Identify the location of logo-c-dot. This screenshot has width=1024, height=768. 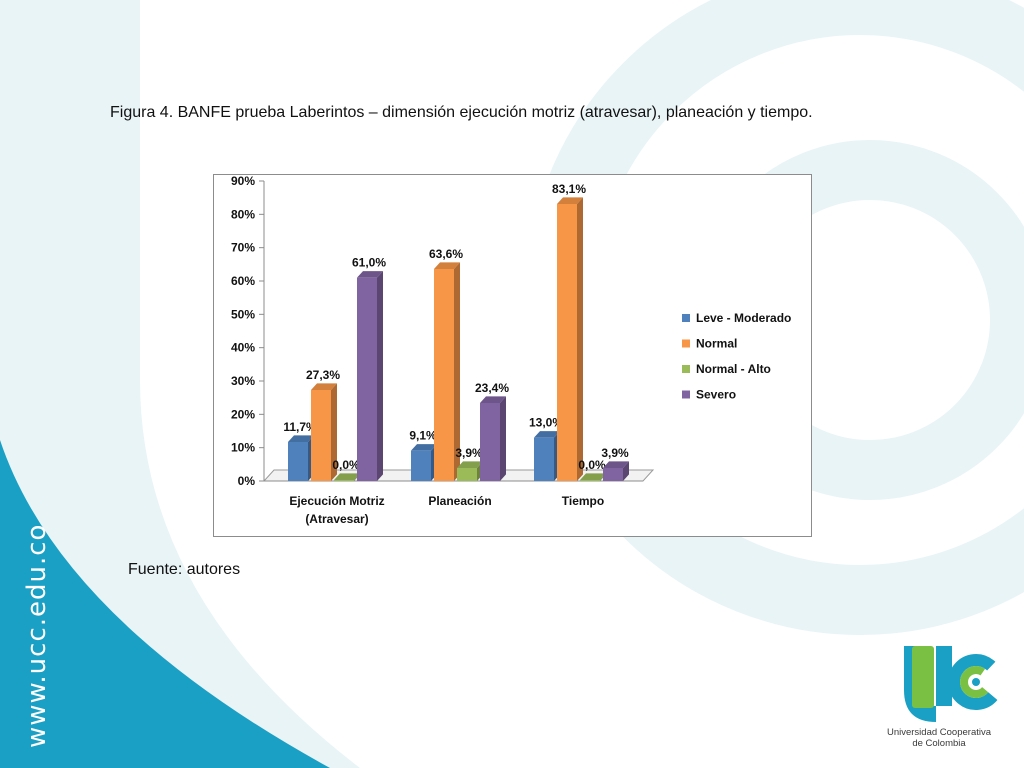
(976, 682).